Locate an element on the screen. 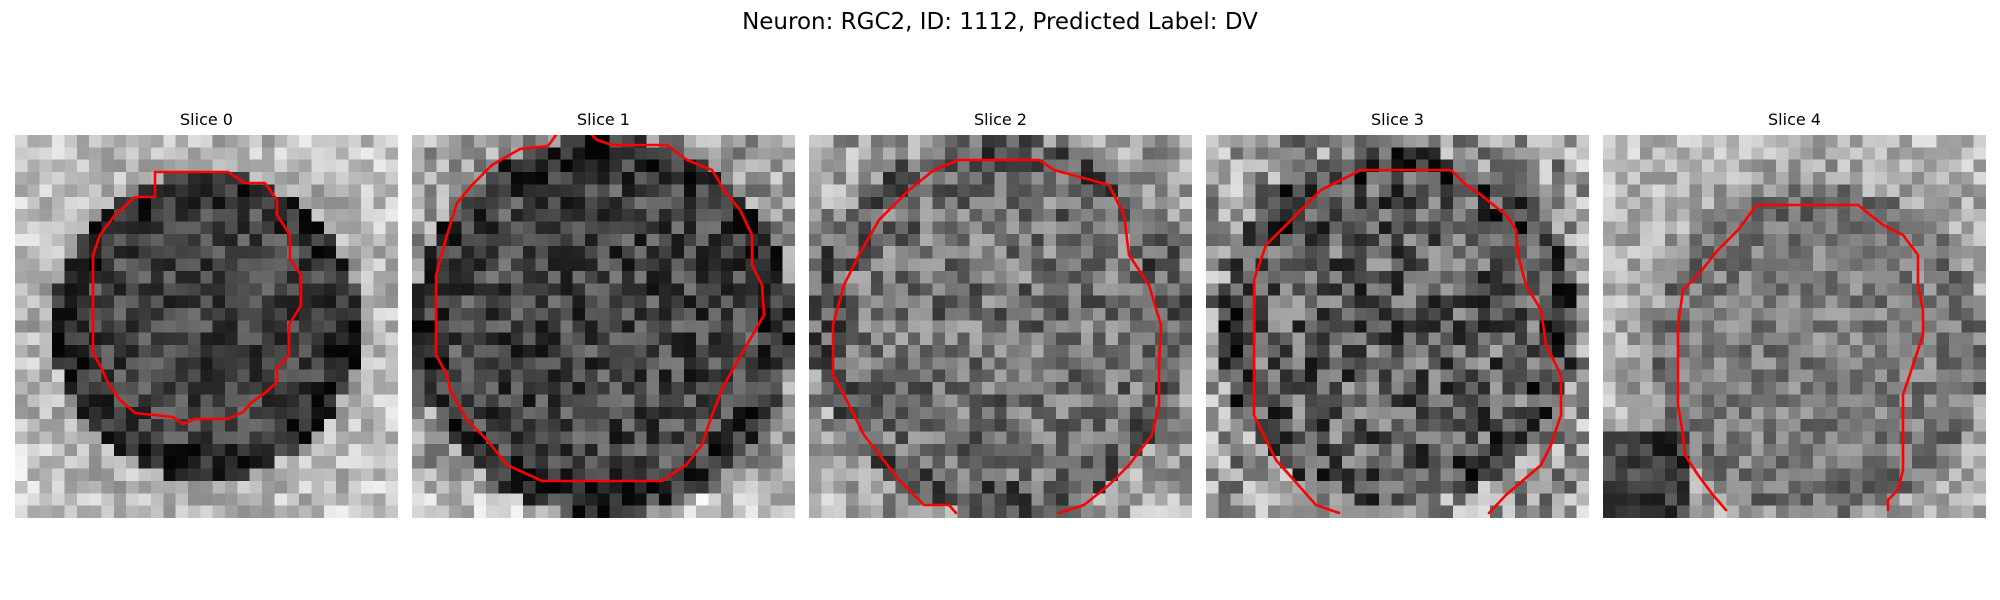 The width and height of the screenshot is (2000, 600). slice-panel-4: Slice 4 is located at coordinates (1794, 315).